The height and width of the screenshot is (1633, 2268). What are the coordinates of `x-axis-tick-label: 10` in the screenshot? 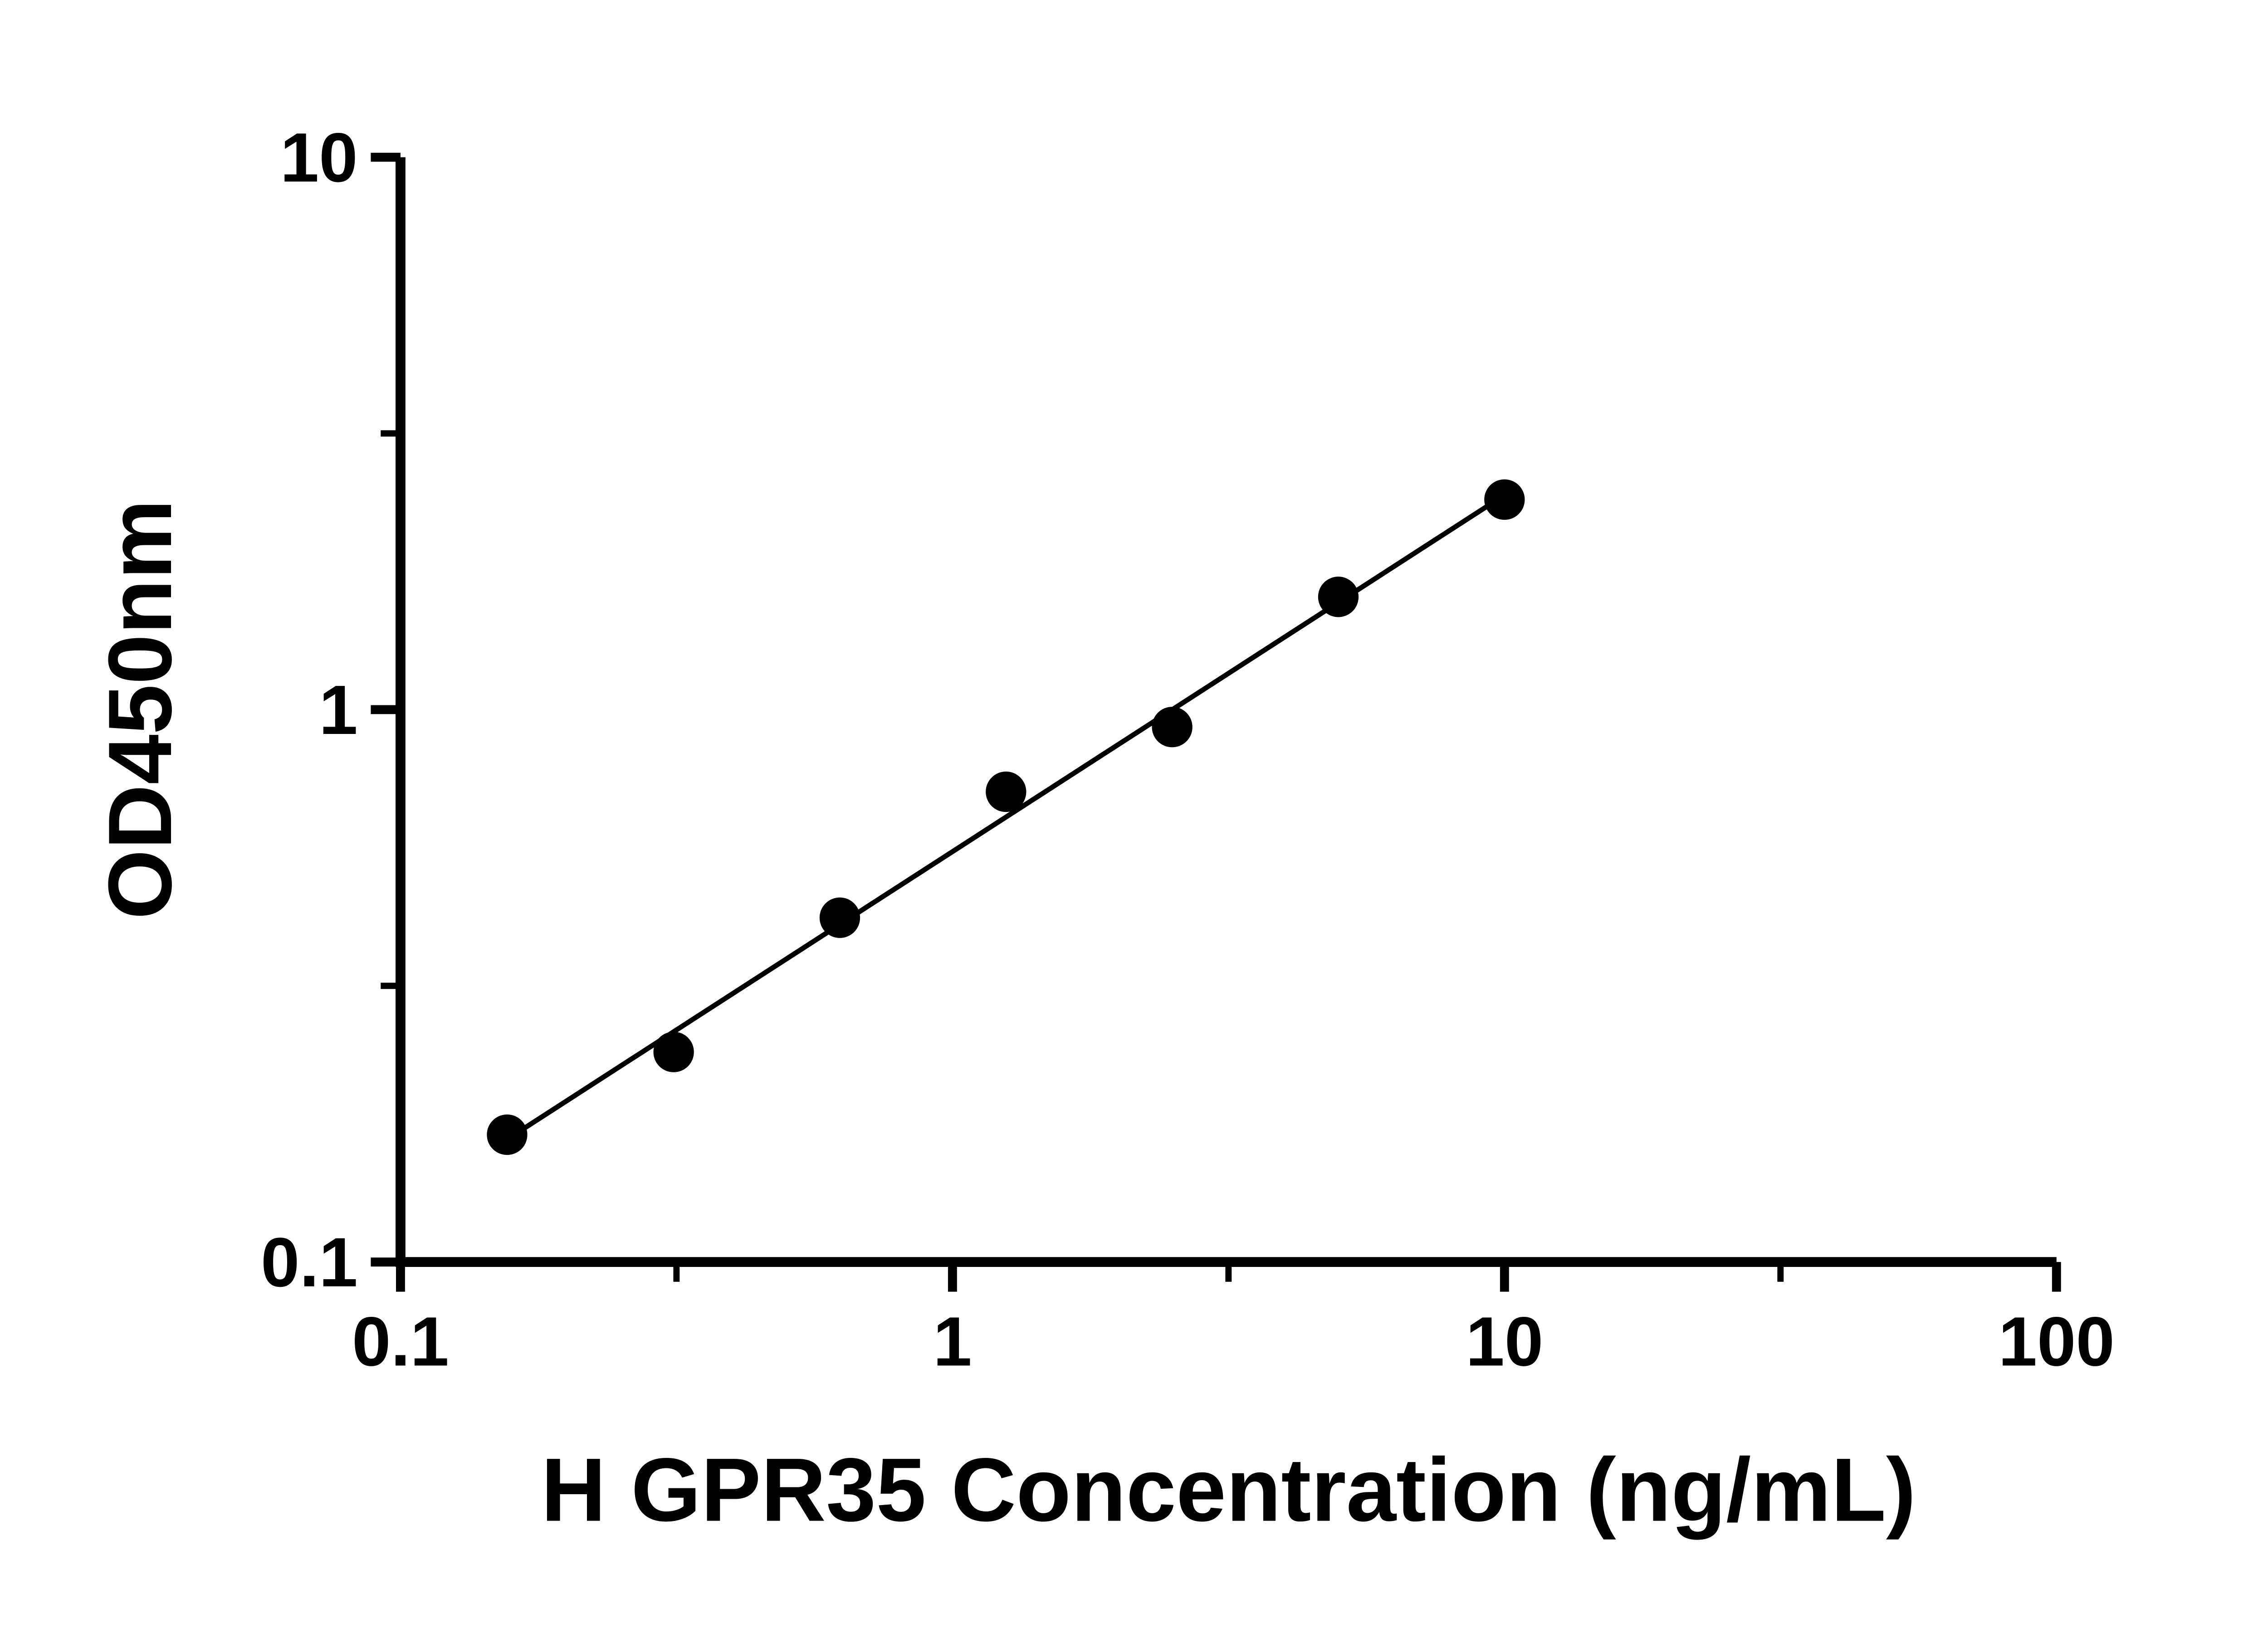 It's located at (1504, 1341).